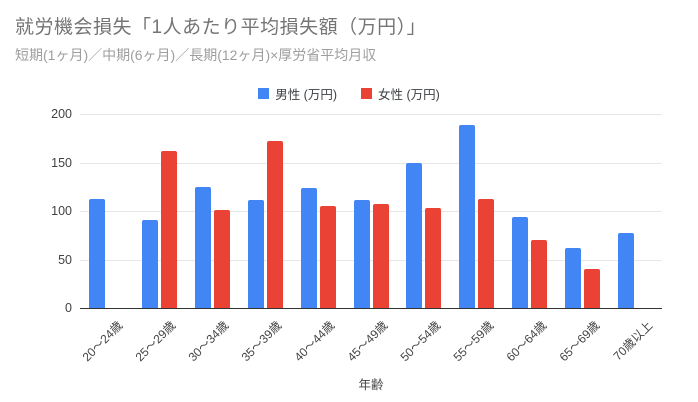 The image size is (698, 402). What do you see at coordinates (409, 95) in the screenshot?
I see `legend-label-female: 女性 (万円)` at bounding box center [409, 95].